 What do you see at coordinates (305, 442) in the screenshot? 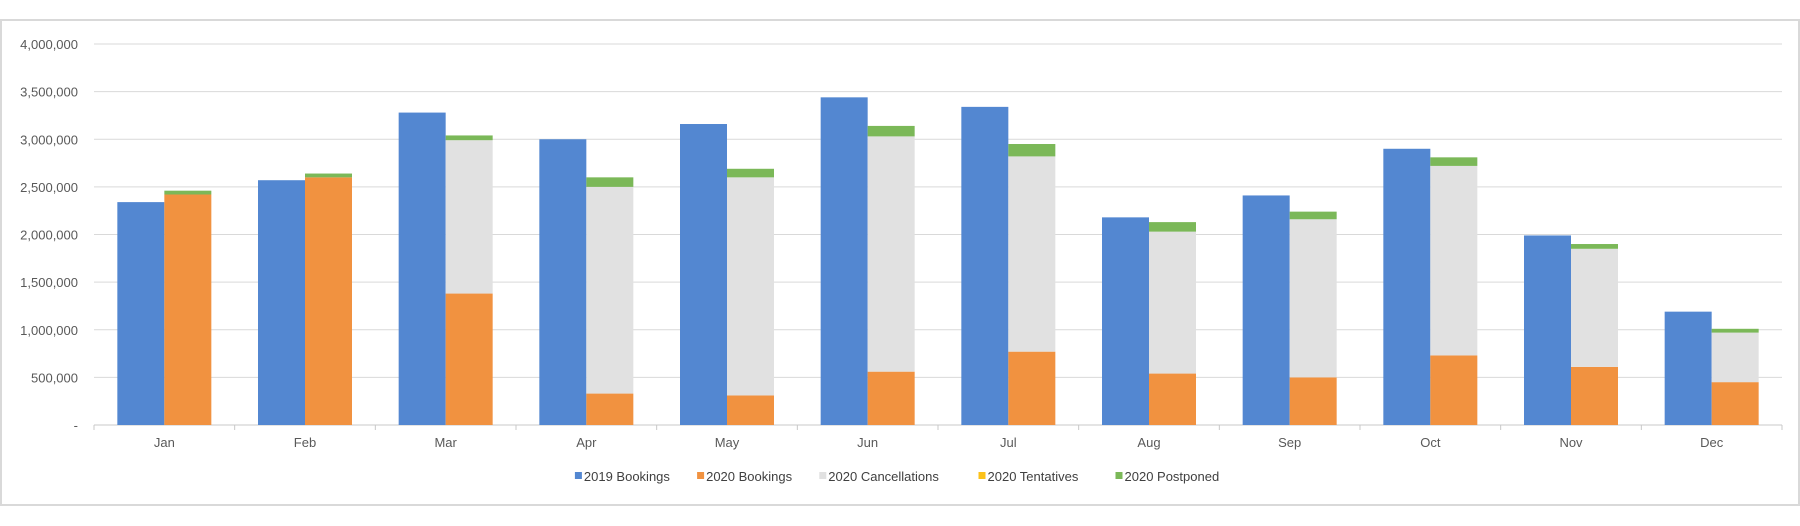
I see `x-tick-label: Feb` at bounding box center [305, 442].